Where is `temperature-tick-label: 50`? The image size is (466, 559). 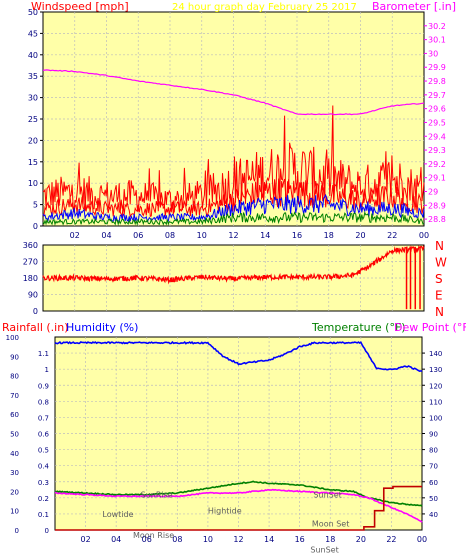
temperature-tick-label: 50 is located at coordinates (433, 499).